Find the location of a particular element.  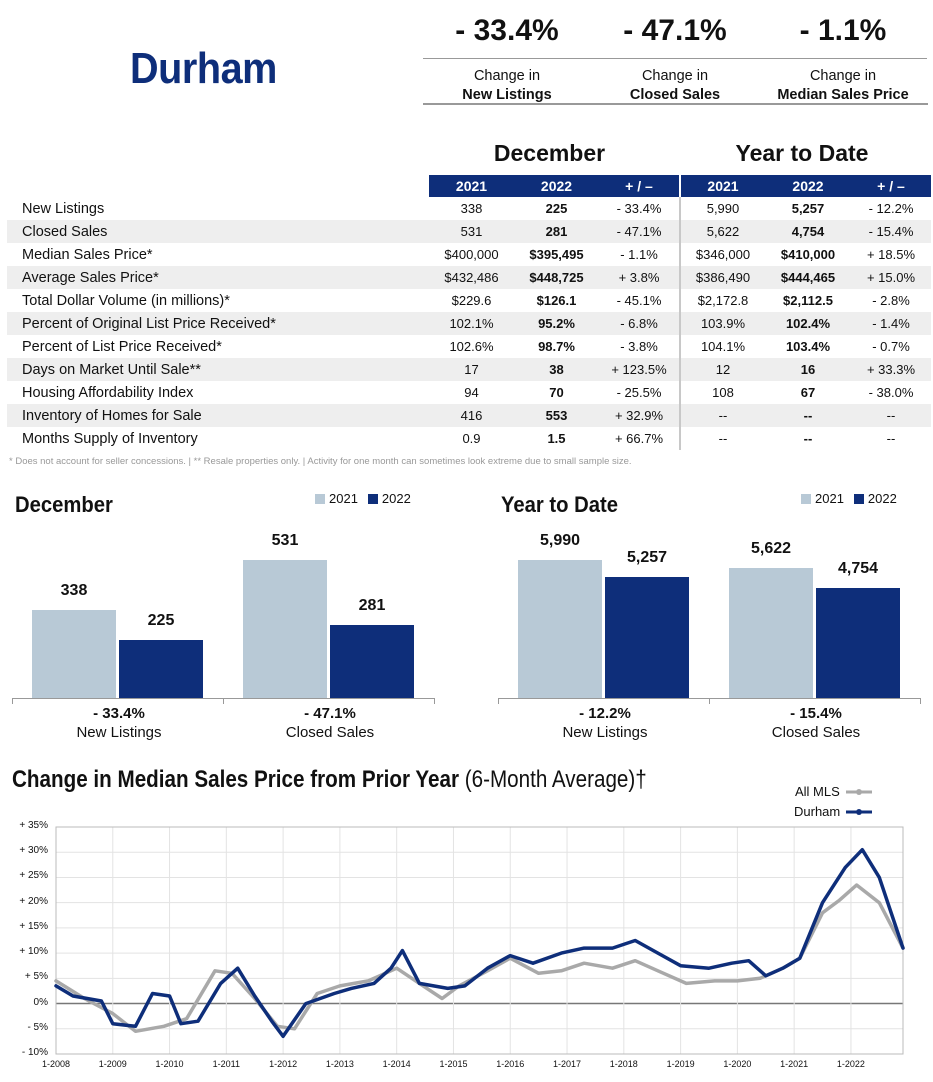

table-cell: 225 is located at coordinates (556, 208).